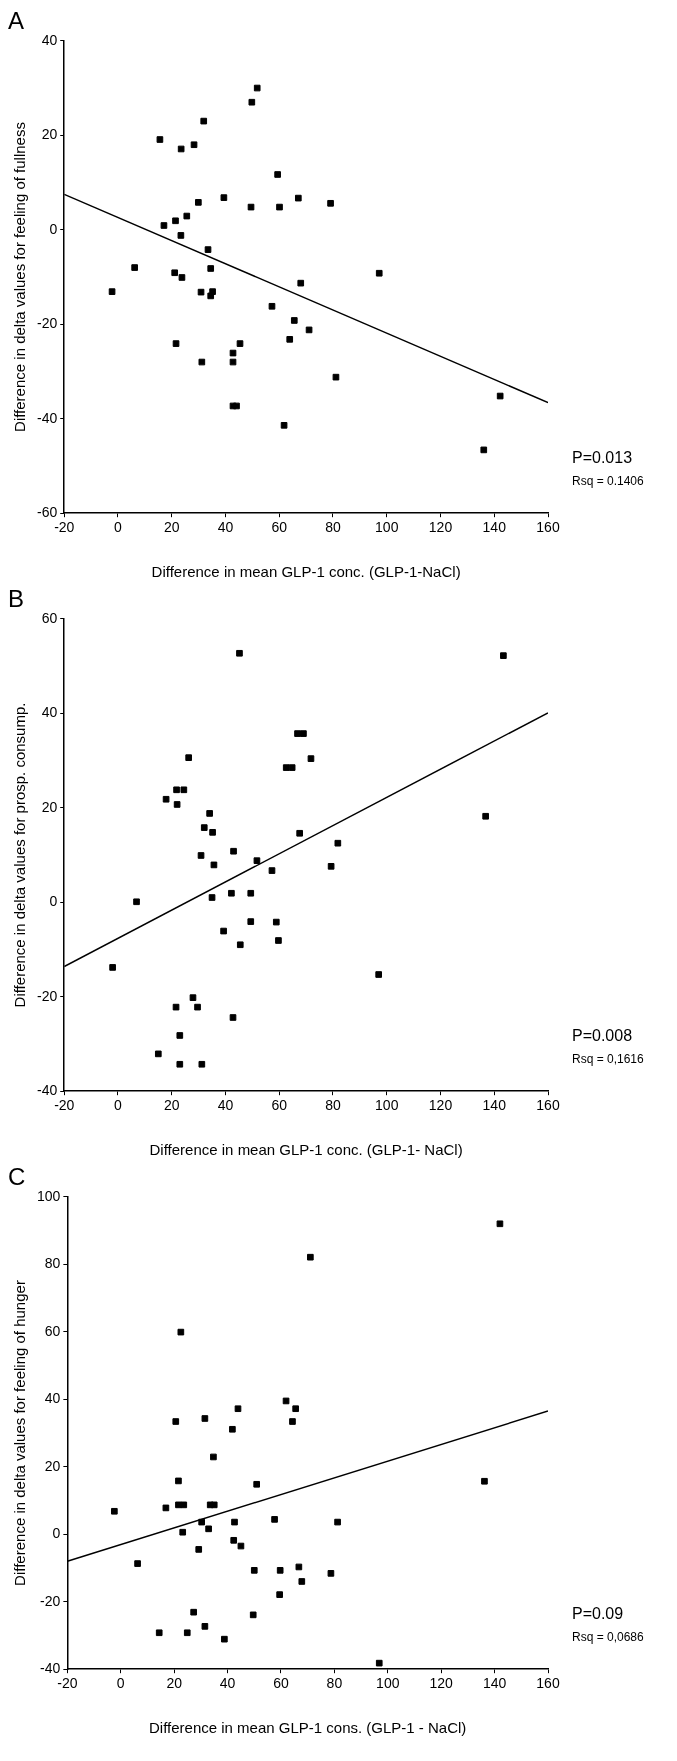 The height and width of the screenshot is (1761, 677). What do you see at coordinates (494, 1105) in the screenshot?
I see `x-tick-label: 140` at bounding box center [494, 1105].